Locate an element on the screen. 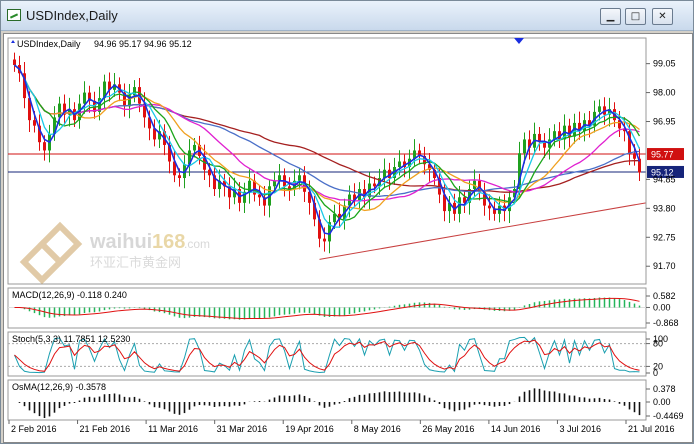 Image resolution: width=694 pixels, height=444 pixels. stoch-d-line is located at coordinates (327, 355).